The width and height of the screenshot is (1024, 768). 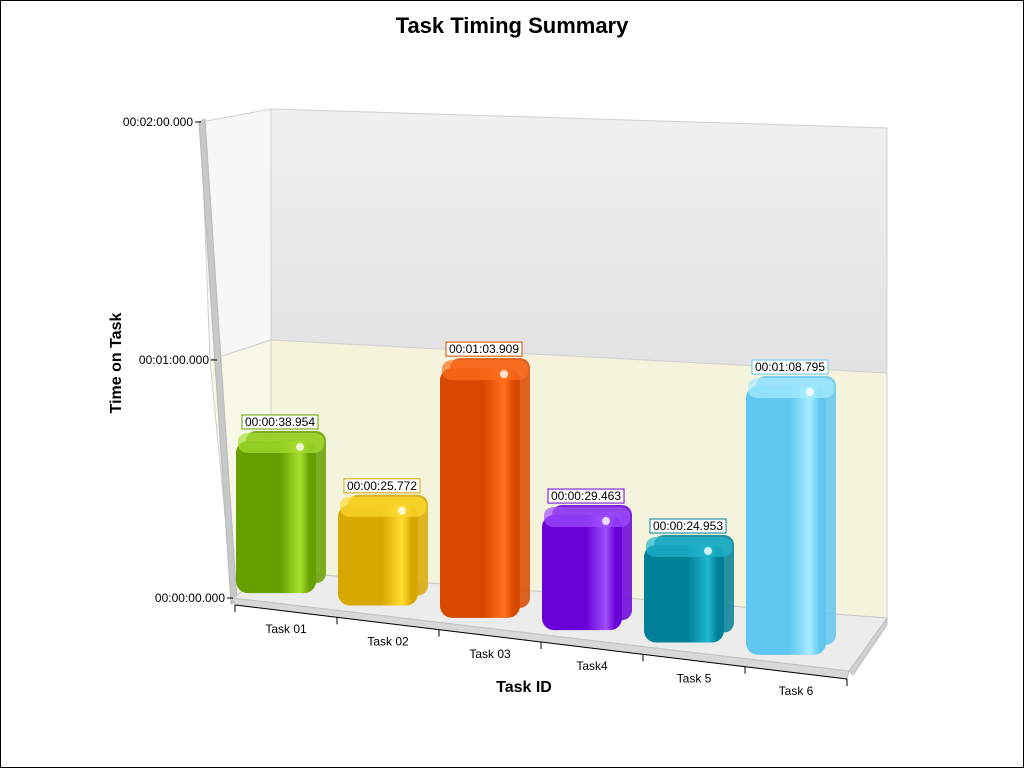 What do you see at coordinates (480, 493) in the screenshot?
I see `bar-2-front` at bounding box center [480, 493].